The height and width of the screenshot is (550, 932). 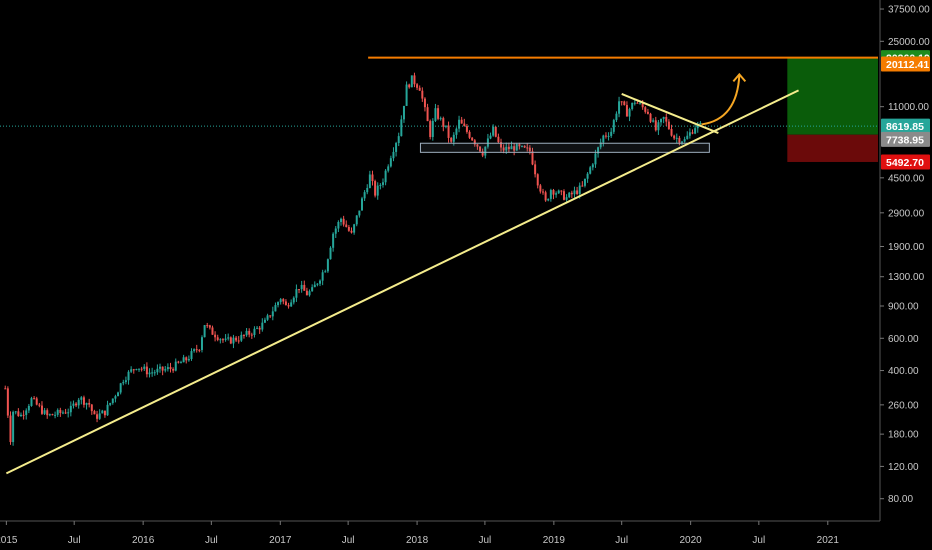 What do you see at coordinates (903, 467) in the screenshot?
I see `price-tick-label: 120.00` at bounding box center [903, 467].